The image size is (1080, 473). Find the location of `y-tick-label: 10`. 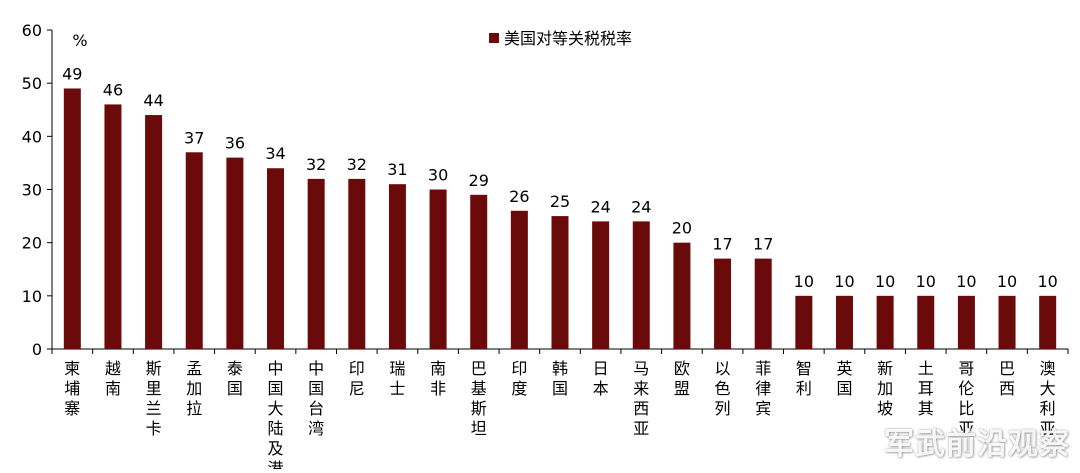

y-tick-label: 10 is located at coordinates (32, 296).